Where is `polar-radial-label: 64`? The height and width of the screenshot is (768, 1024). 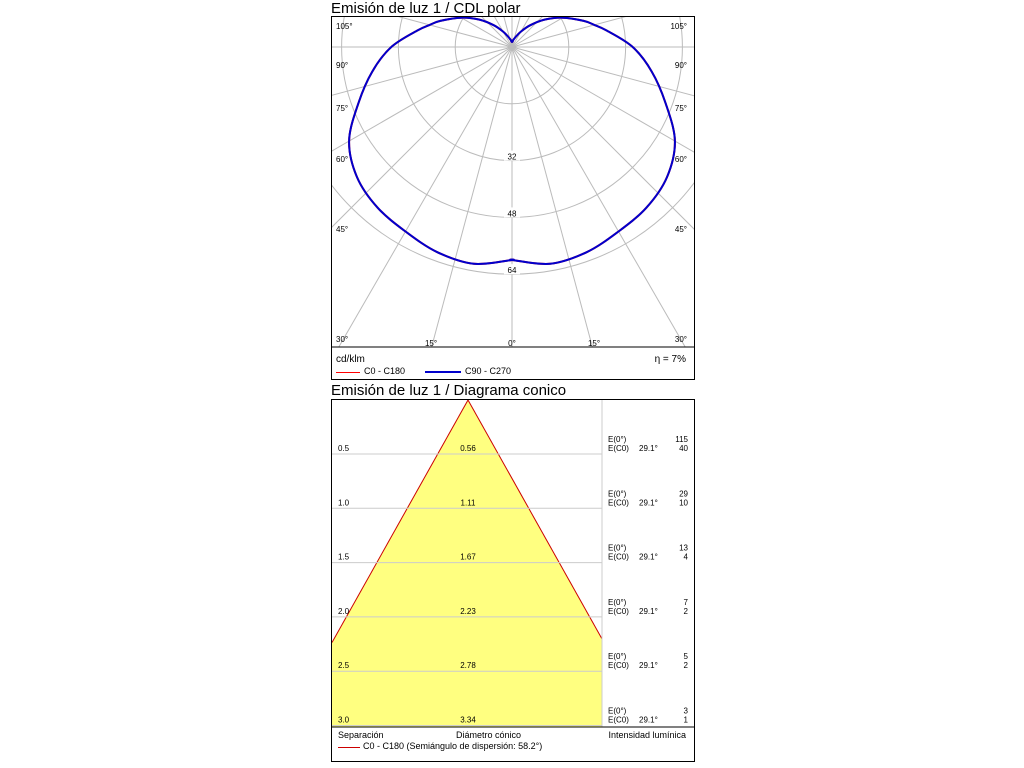 polar-radial-label: 64 is located at coordinates (512, 270).